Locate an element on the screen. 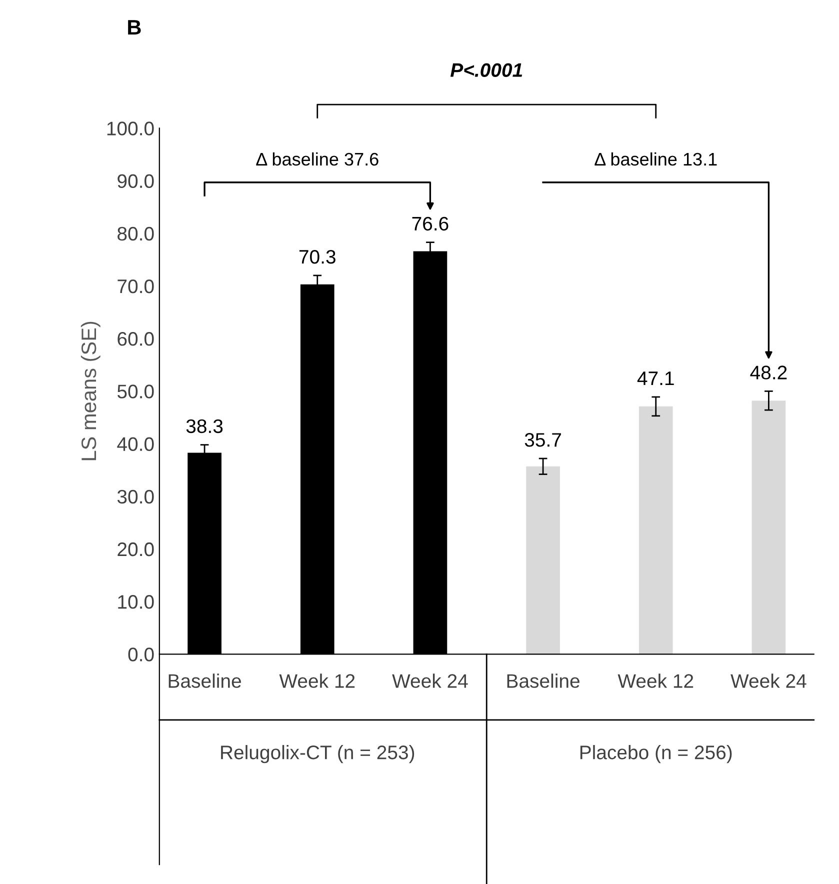  y-tick-label: 90.0 is located at coordinates (136, 181).